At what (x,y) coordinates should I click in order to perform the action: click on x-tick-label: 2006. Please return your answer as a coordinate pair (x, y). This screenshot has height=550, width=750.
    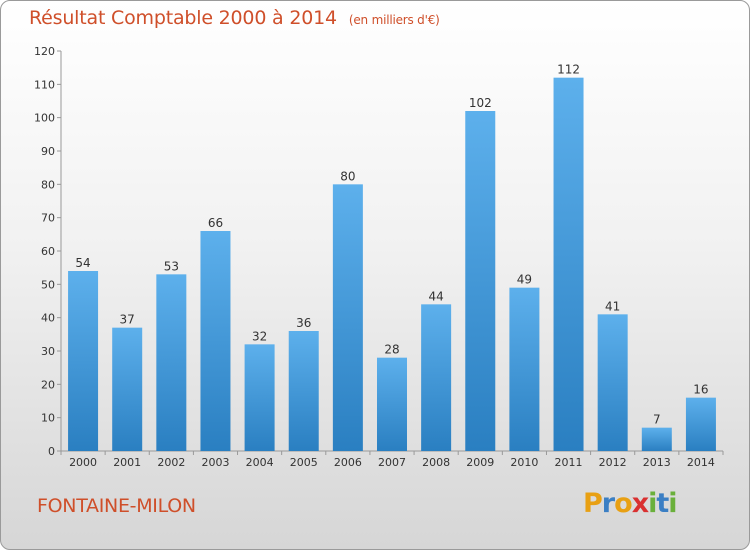
    Looking at the image, I should click on (348, 462).